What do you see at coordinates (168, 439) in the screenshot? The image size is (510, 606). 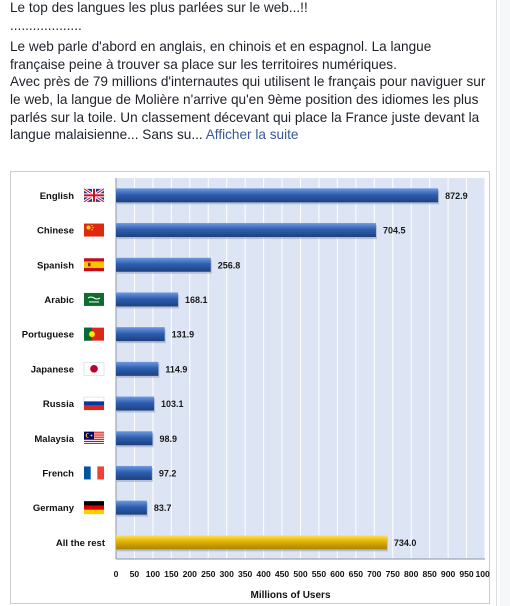 I see `value-label: 98.9` at bounding box center [168, 439].